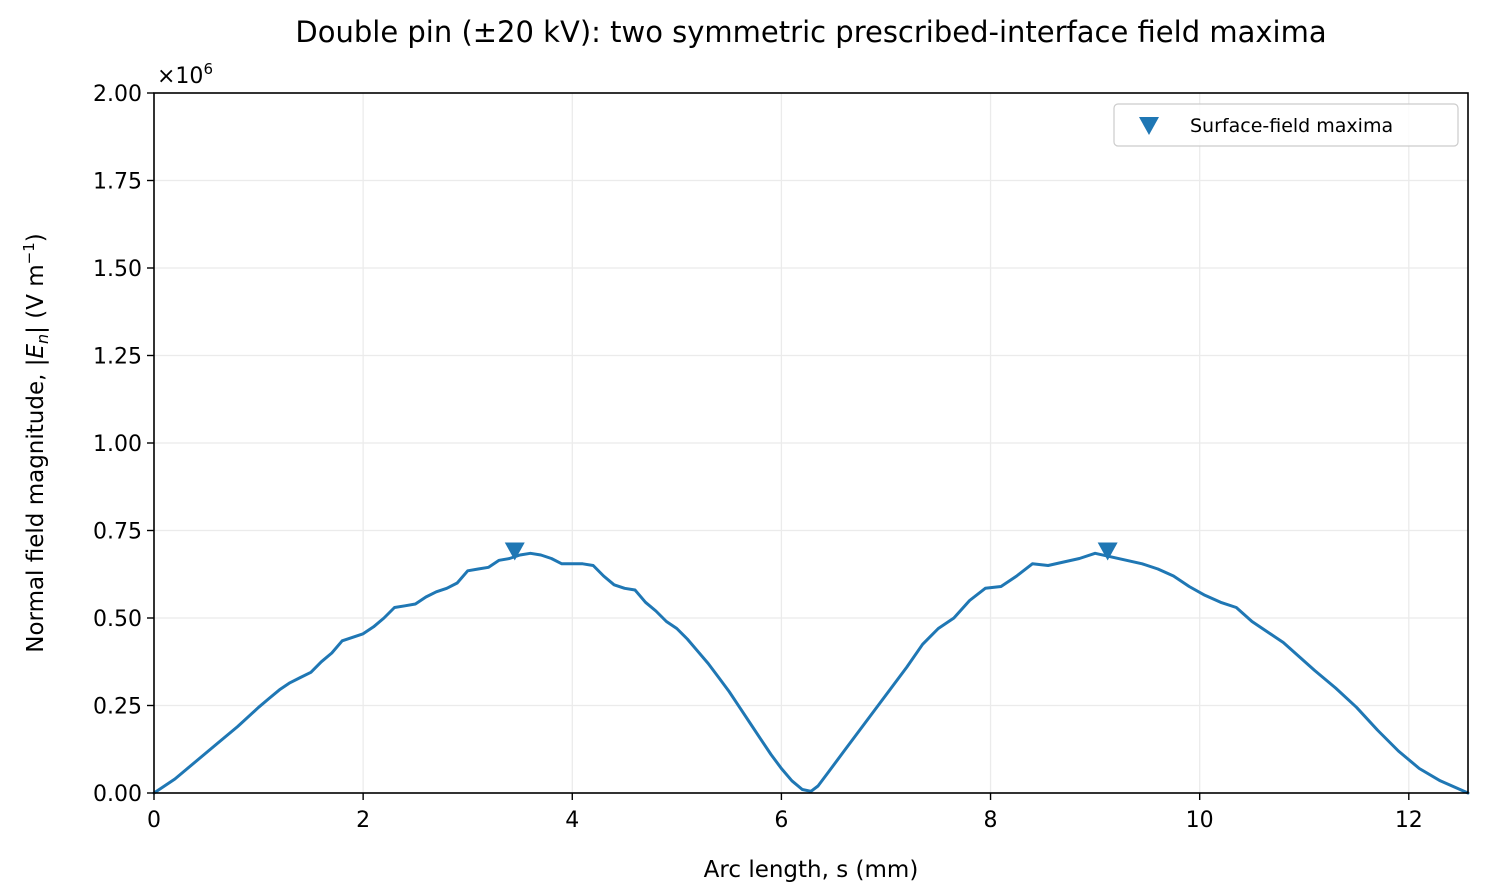  Describe the element at coordinates (363, 820) in the screenshot. I see `x-tick-label: 2` at that location.